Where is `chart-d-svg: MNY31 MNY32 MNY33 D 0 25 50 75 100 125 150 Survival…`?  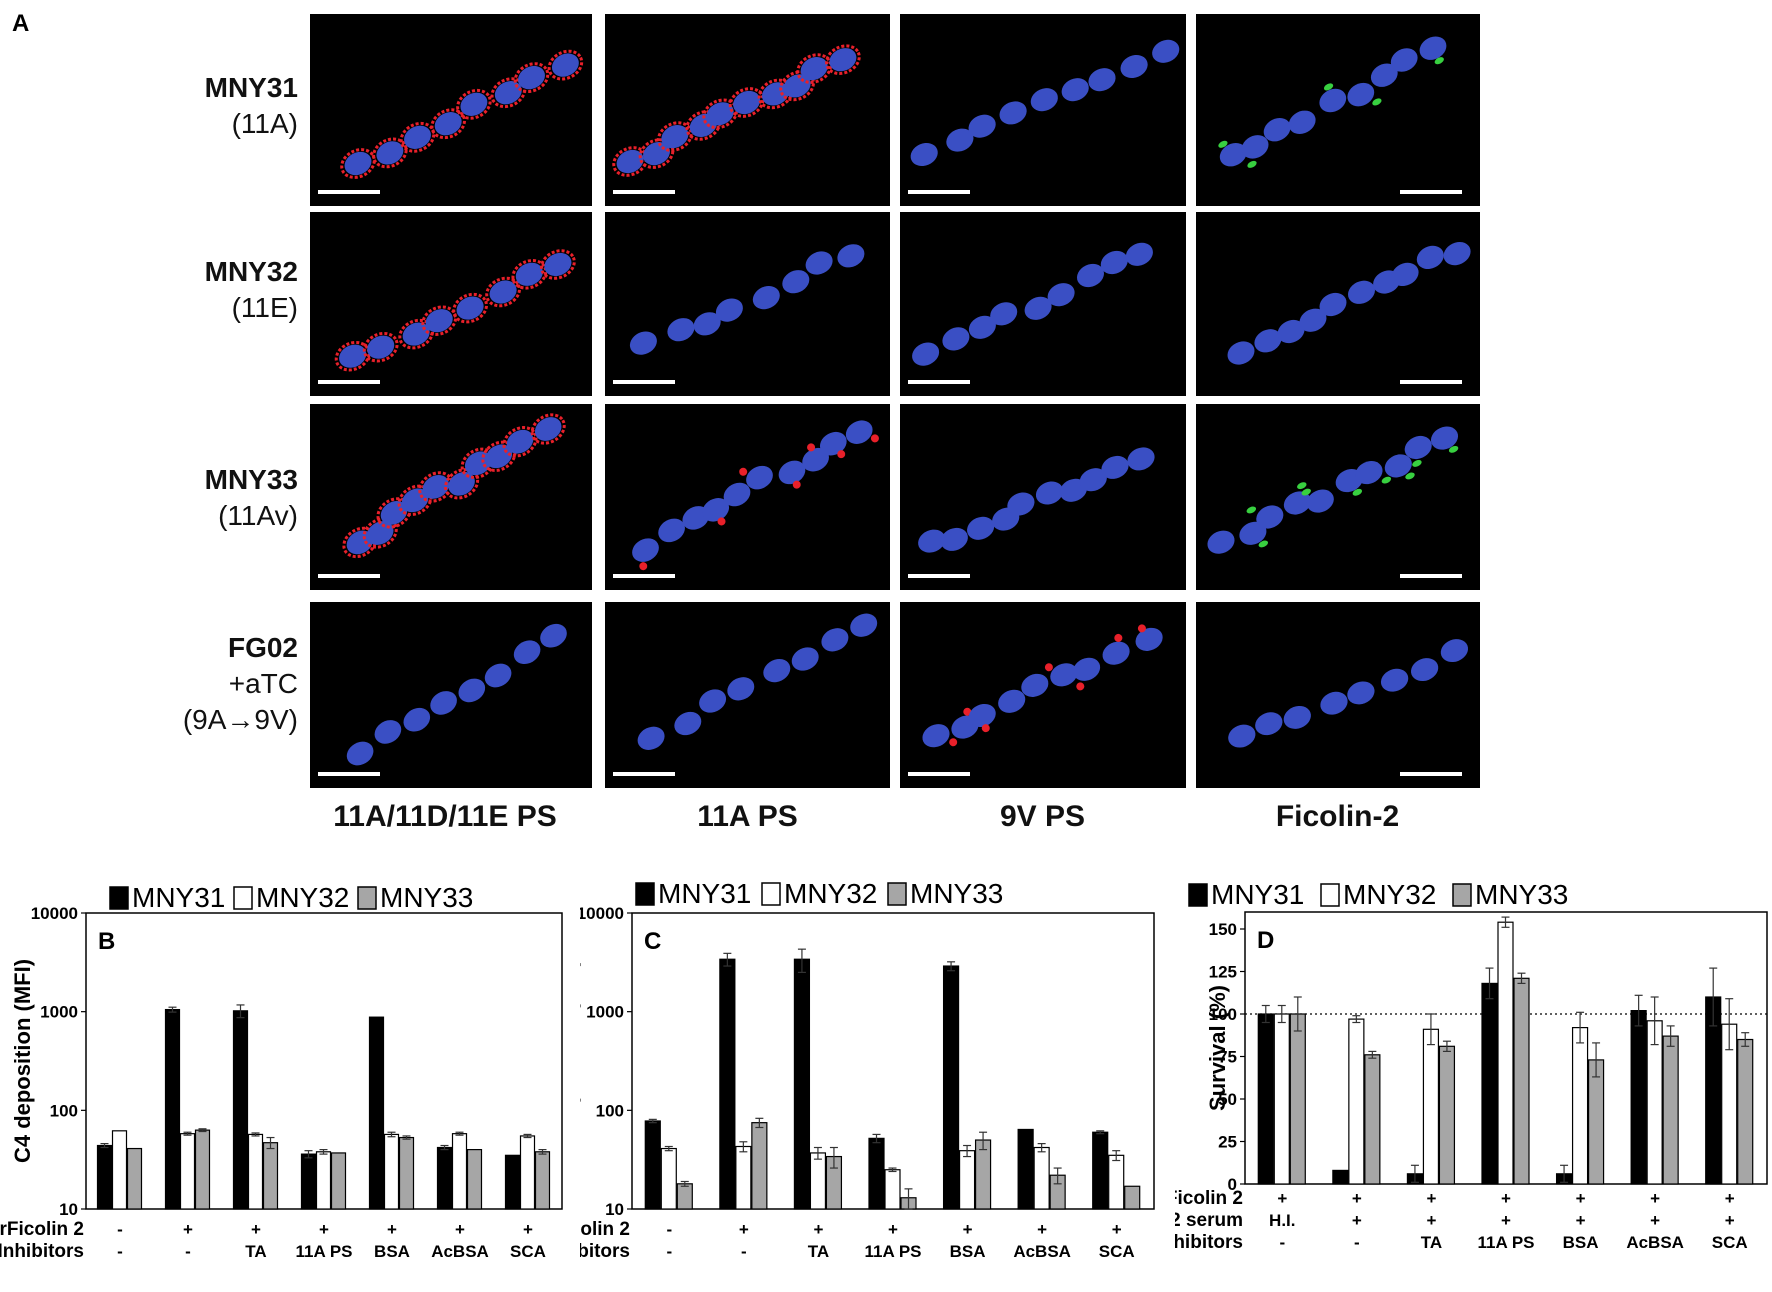 chart-d-svg: MNY31 MNY32 MNY33 D 0 25 50 75 100 125 150 Survival… is located at coordinates (1446, 1066).